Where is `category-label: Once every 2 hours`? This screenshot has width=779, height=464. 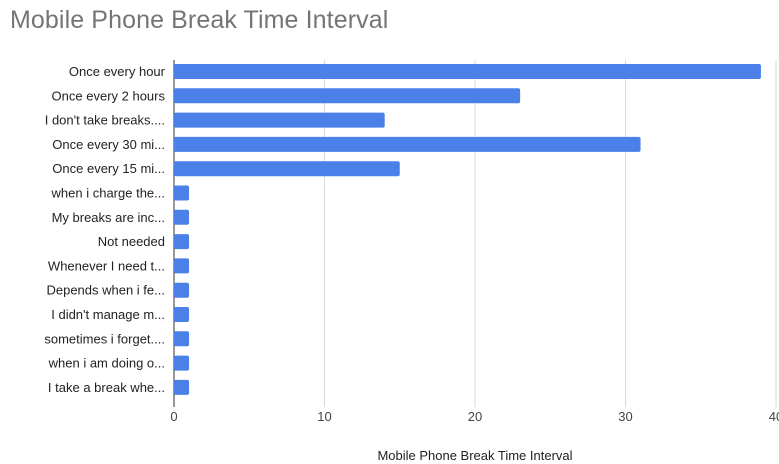
category-label: Once every 2 hours is located at coordinates (109, 95).